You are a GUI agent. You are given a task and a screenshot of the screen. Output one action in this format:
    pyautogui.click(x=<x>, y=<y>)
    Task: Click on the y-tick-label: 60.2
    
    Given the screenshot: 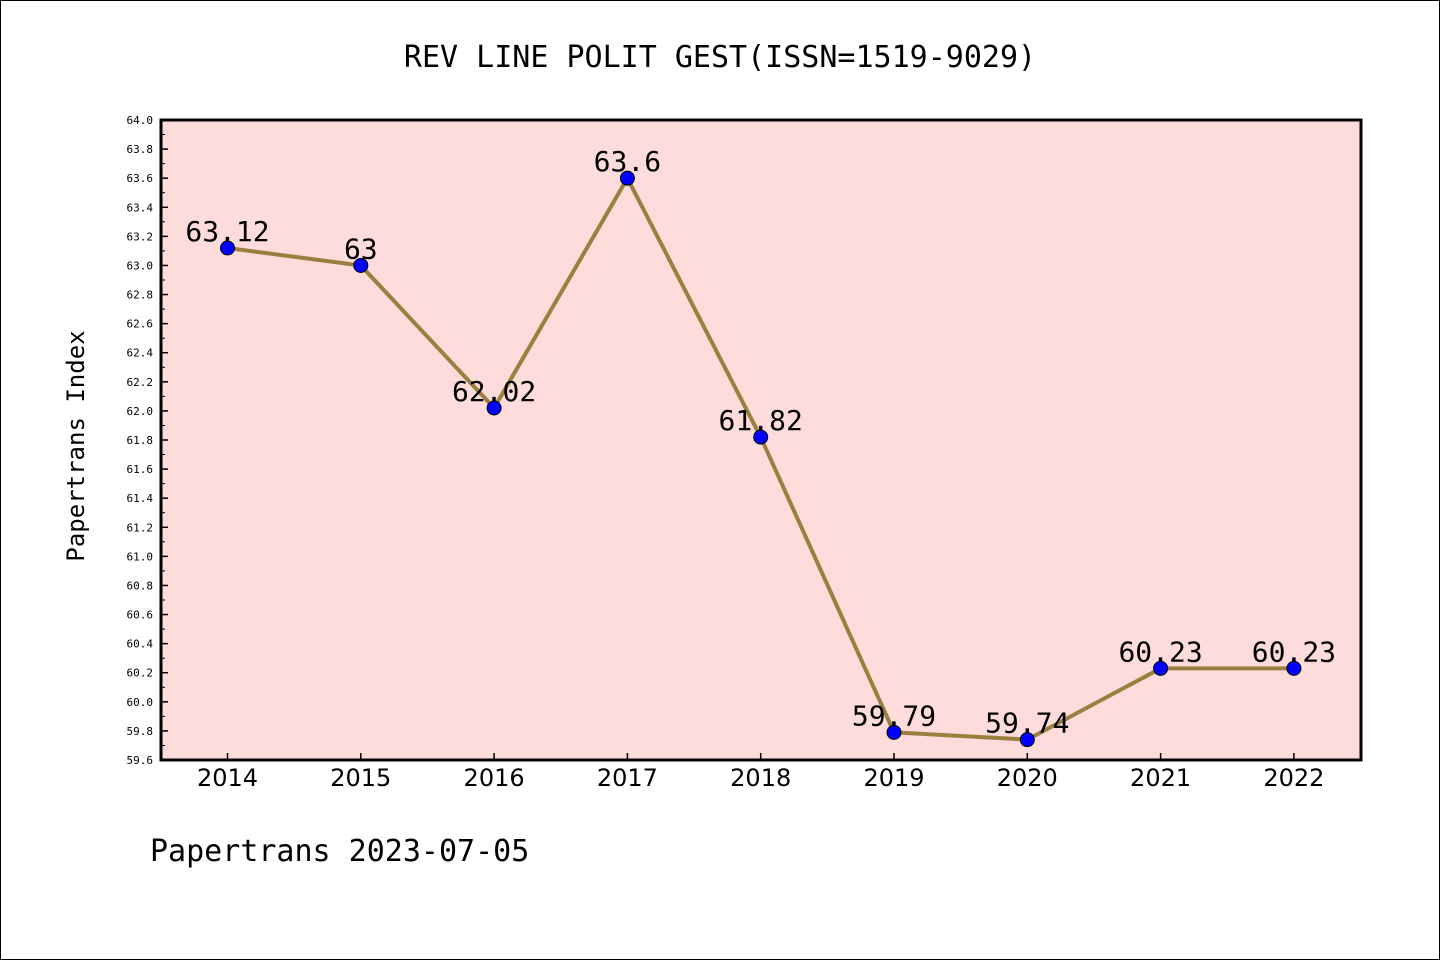 What is the action you would take?
    pyautogui.click(x=140, y=673)
    